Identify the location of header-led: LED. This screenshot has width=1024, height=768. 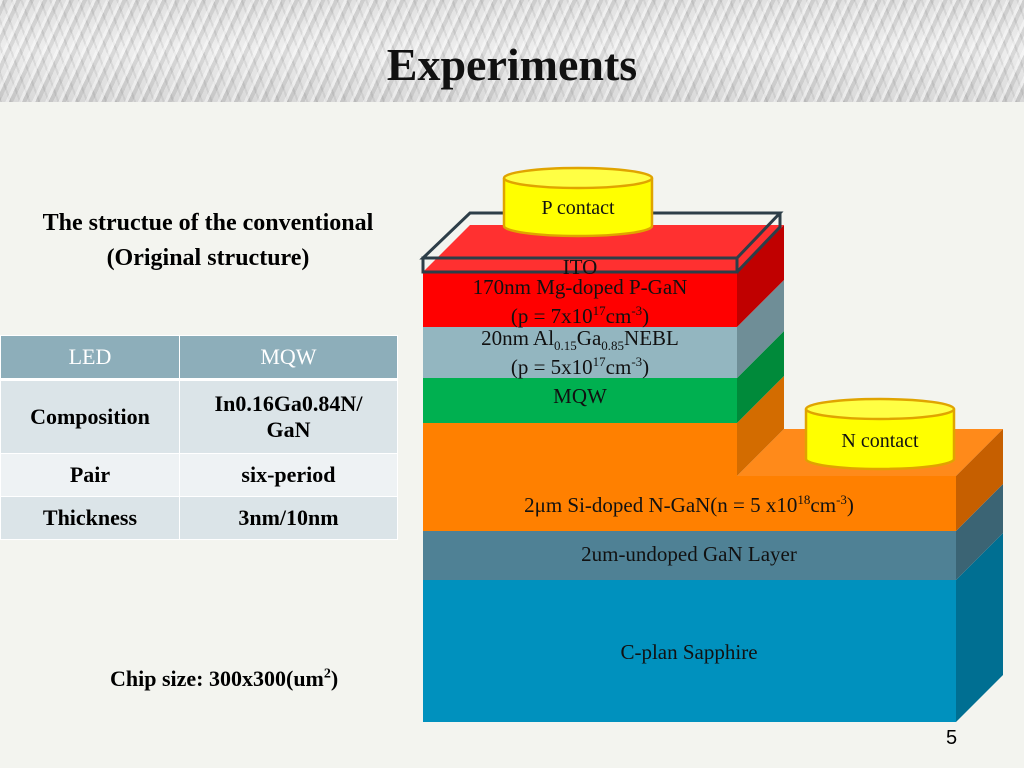
(90, 357).